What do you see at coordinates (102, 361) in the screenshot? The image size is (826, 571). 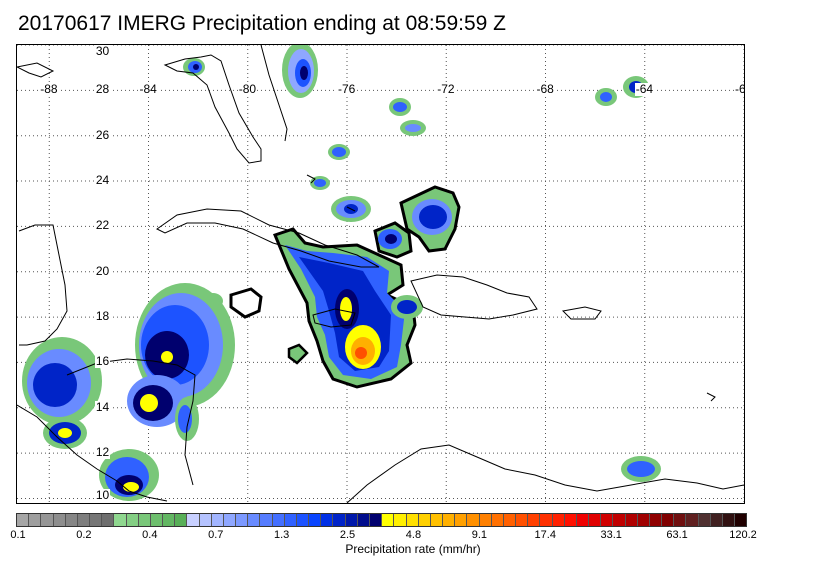 I see `lat-label: 16` at bounding box center [102, 361].